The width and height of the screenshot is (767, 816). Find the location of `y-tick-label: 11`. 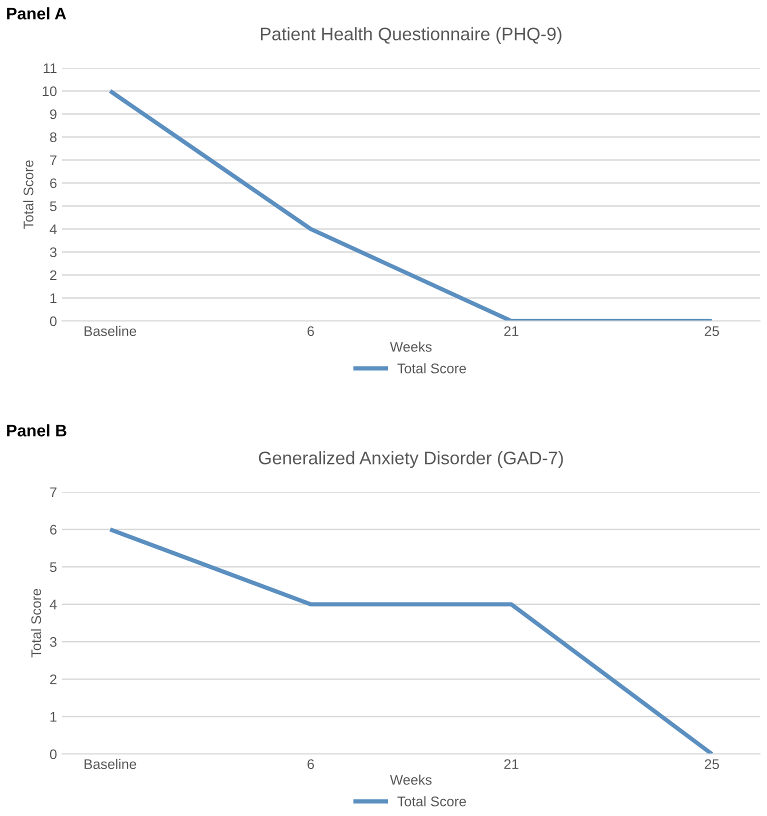

y-tick-label: 11 is located at coordinates (50, 68).